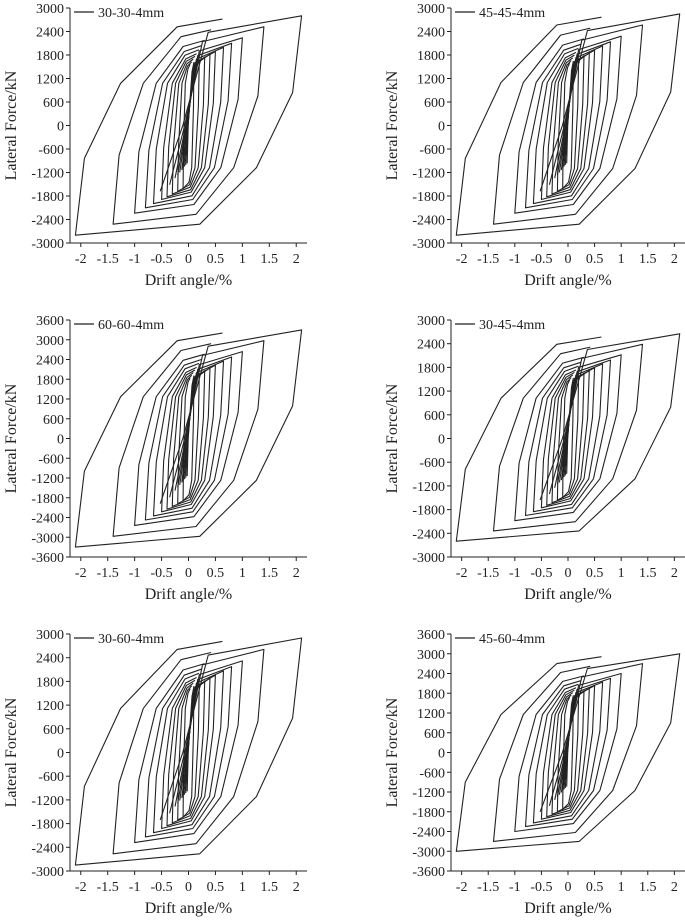 The image size is (685, 922). I want to click on y-tick-label: -1200, so click(428, 487).